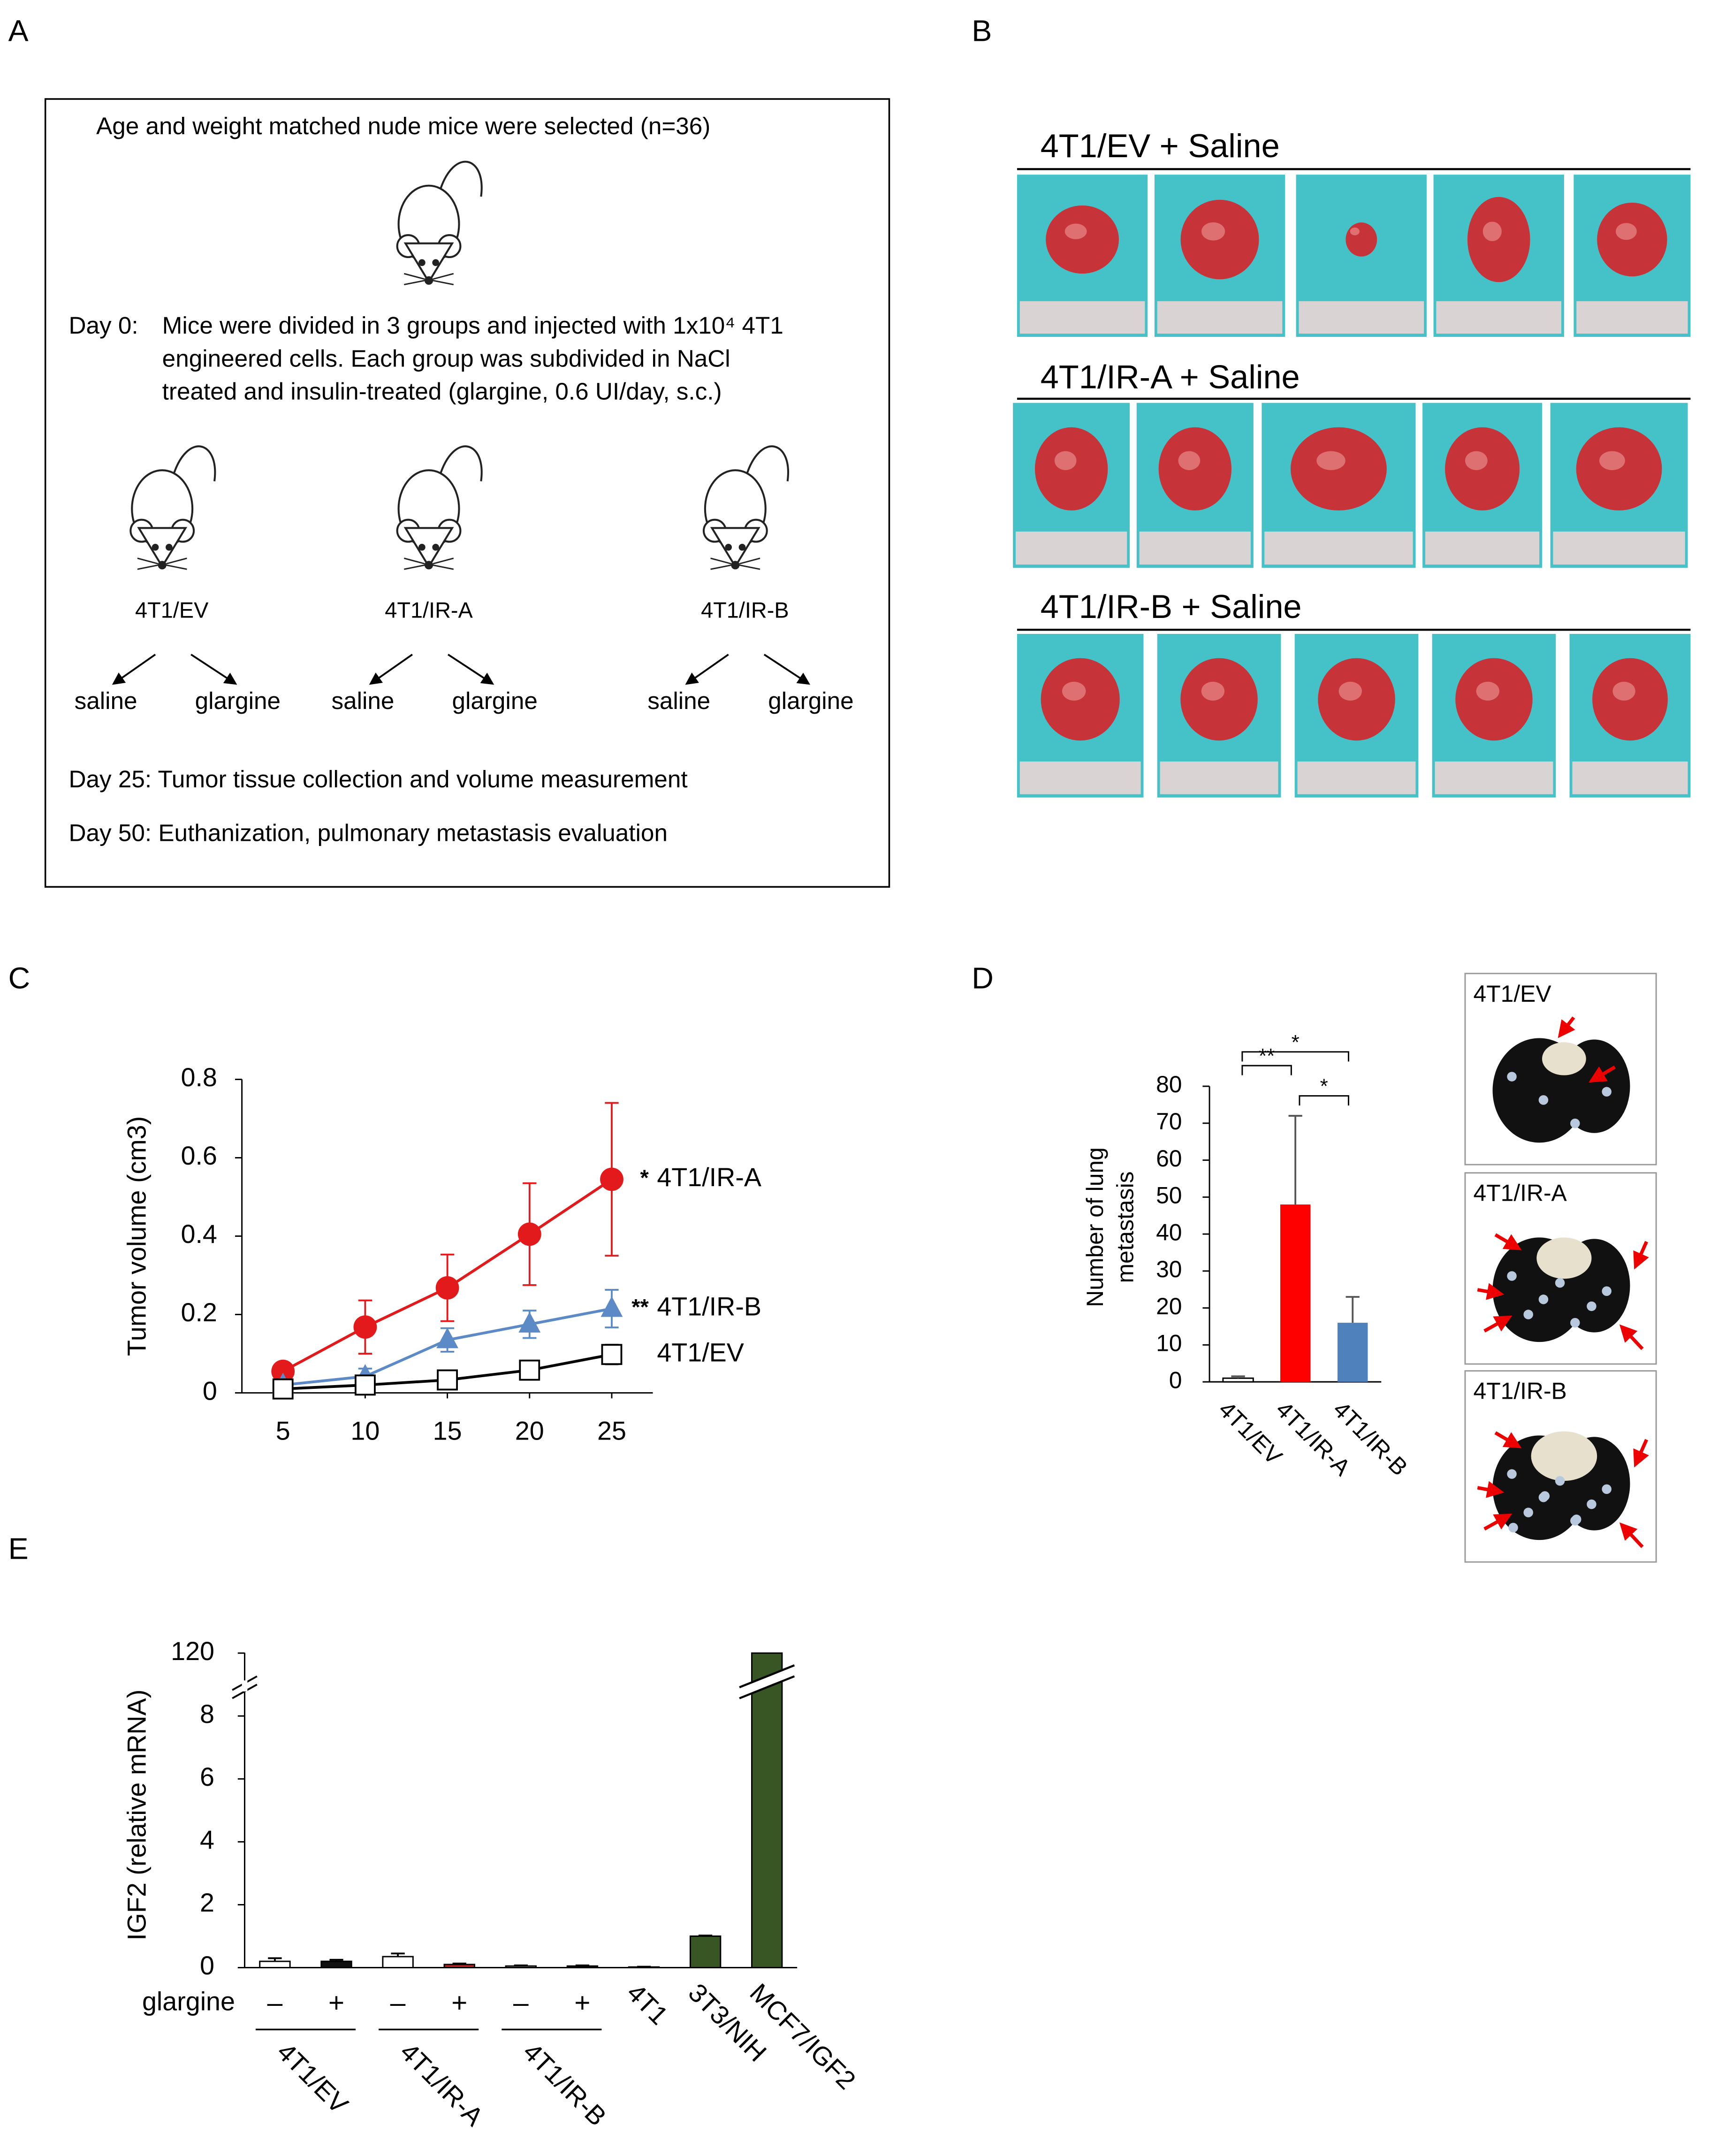 This screenshot has height=2156, width=1718. I want to click on y-tick-label: 0.4, so click(199, 1234).